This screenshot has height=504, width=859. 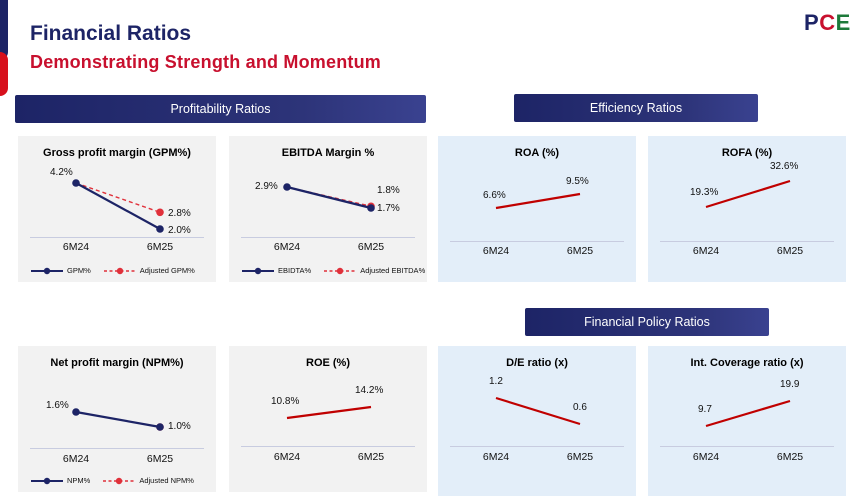 I want to click on x-axis-line-gpm, so click(x=117, y=237).